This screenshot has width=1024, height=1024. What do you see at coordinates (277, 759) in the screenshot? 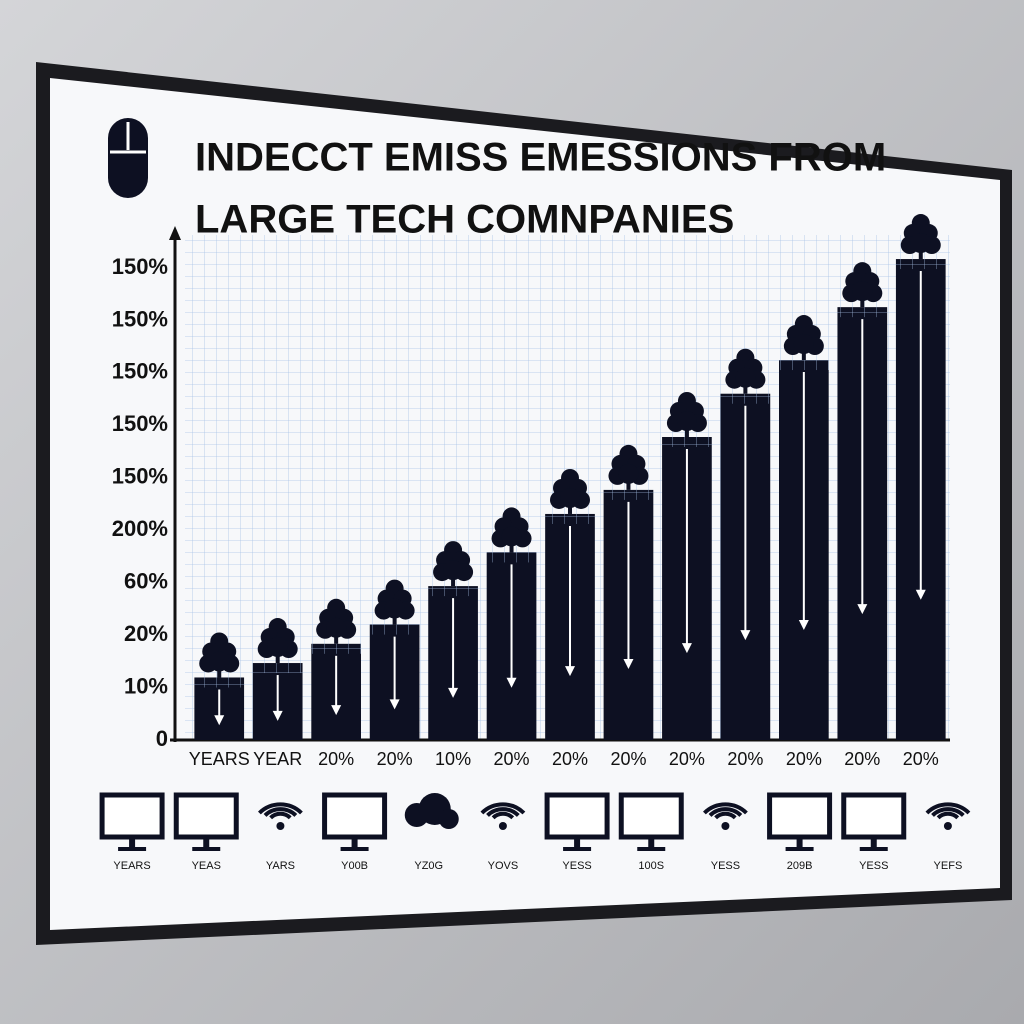
I see `x-tick-label: YEAR` at bounding box center [277, 759].